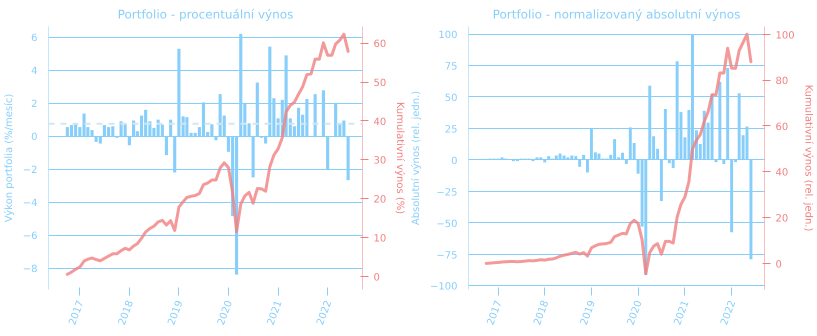 This screenshot has height=336, width=817. What do you see at coordinates (444, 287) in the screenshot?
I see `y-tick-label: −100` at bounding box center [444, 287].